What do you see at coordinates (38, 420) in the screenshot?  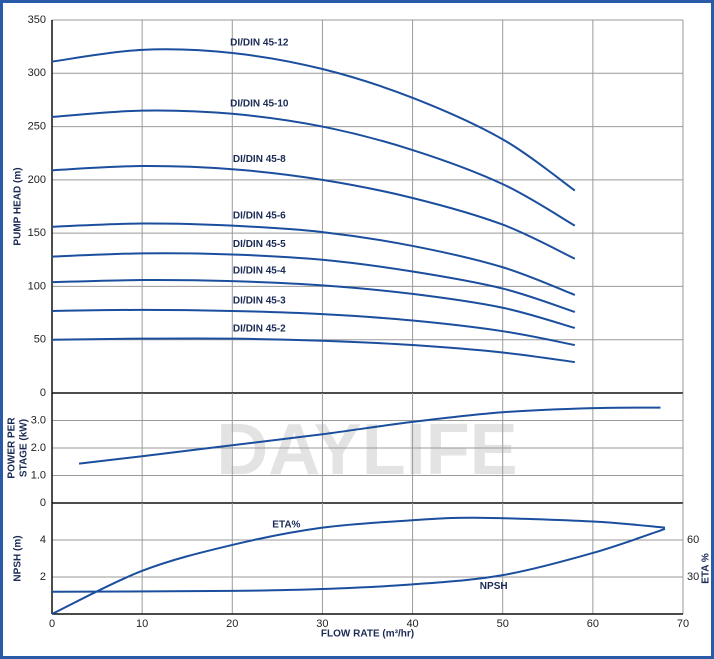 I see `y-tick-label: 3.0` at bounding box center [38, 420].